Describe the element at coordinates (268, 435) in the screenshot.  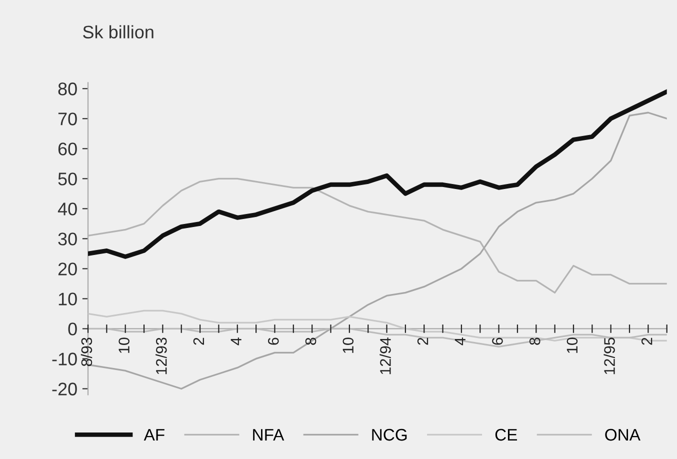
I see `legend-label: NFA` at that location.